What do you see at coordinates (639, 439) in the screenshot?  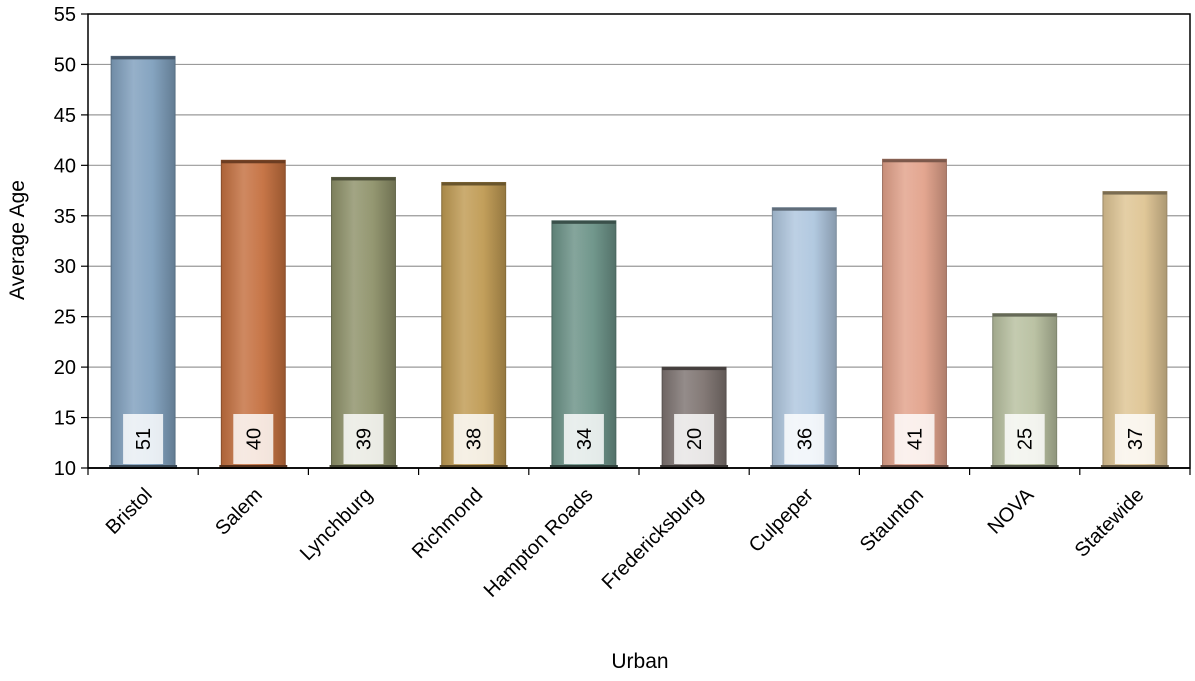 I see `data-labels: 51 40 39 38 34 20 36 41 25 37` at bounding box center [639, 439].